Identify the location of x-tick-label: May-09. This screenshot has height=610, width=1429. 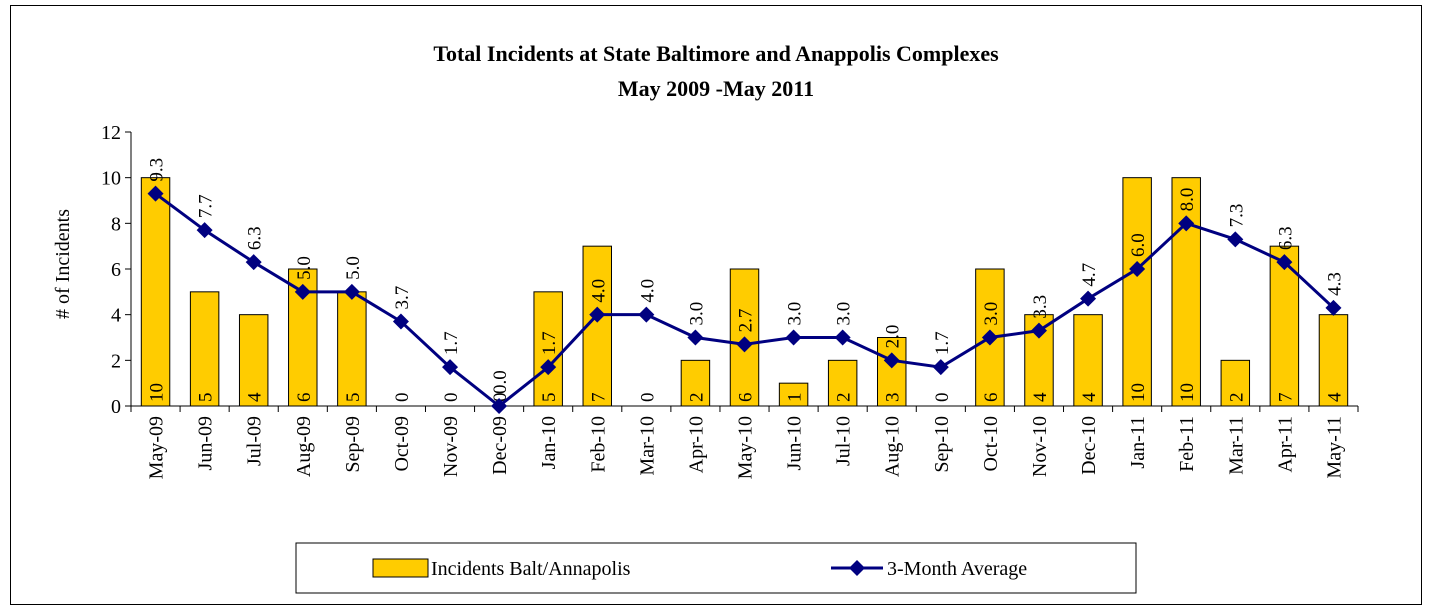
(157, 447).